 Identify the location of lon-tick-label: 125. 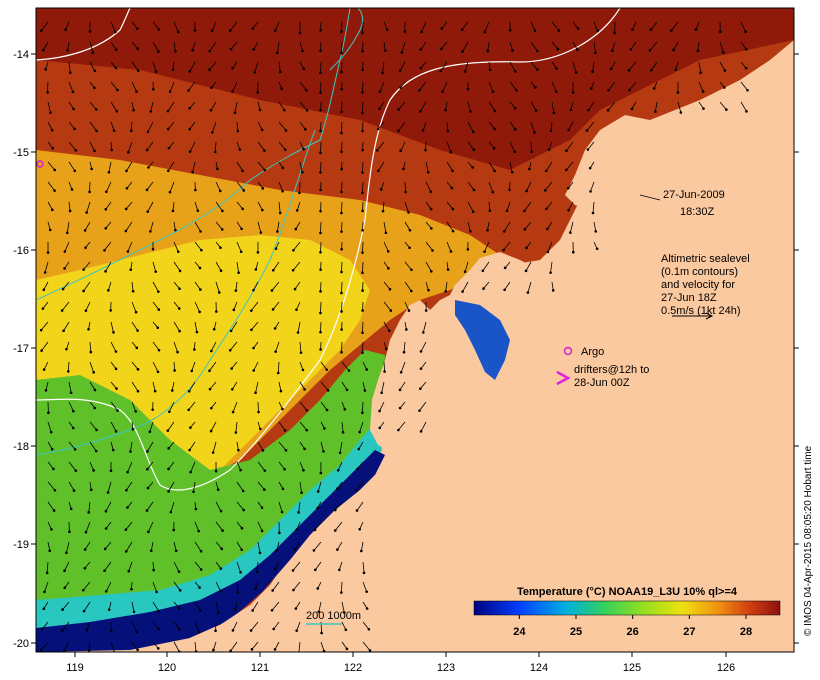
(632, 668).